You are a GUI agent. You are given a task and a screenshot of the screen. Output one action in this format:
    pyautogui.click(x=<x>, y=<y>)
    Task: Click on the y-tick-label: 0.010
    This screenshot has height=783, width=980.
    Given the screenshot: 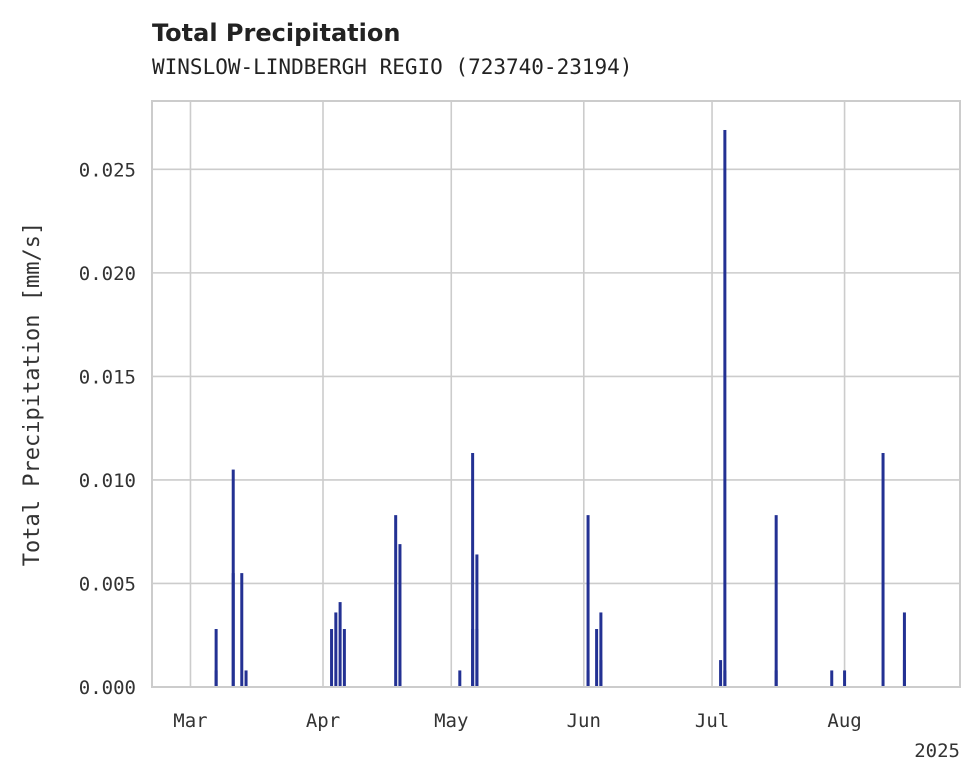 What is the action you would take?
    pyautogui.click(x=107, y=481)
    